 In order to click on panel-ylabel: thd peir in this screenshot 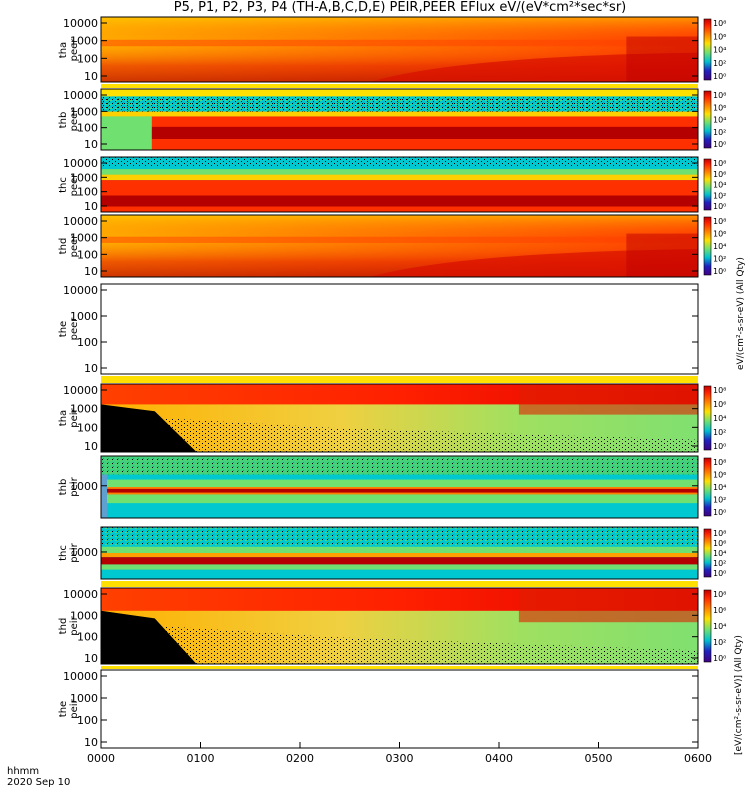, I will do `click(69, 626)`.